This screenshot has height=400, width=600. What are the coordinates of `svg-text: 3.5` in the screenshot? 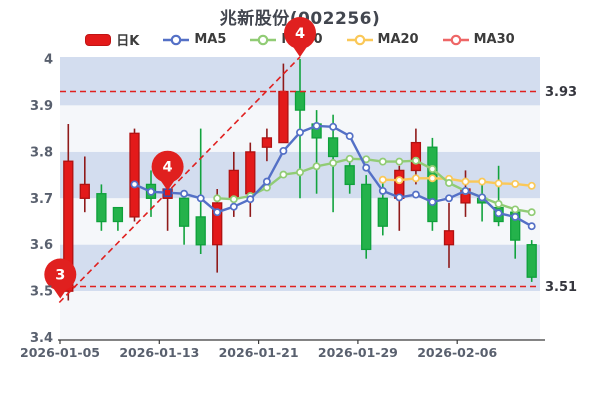 It's located at (41, 292).